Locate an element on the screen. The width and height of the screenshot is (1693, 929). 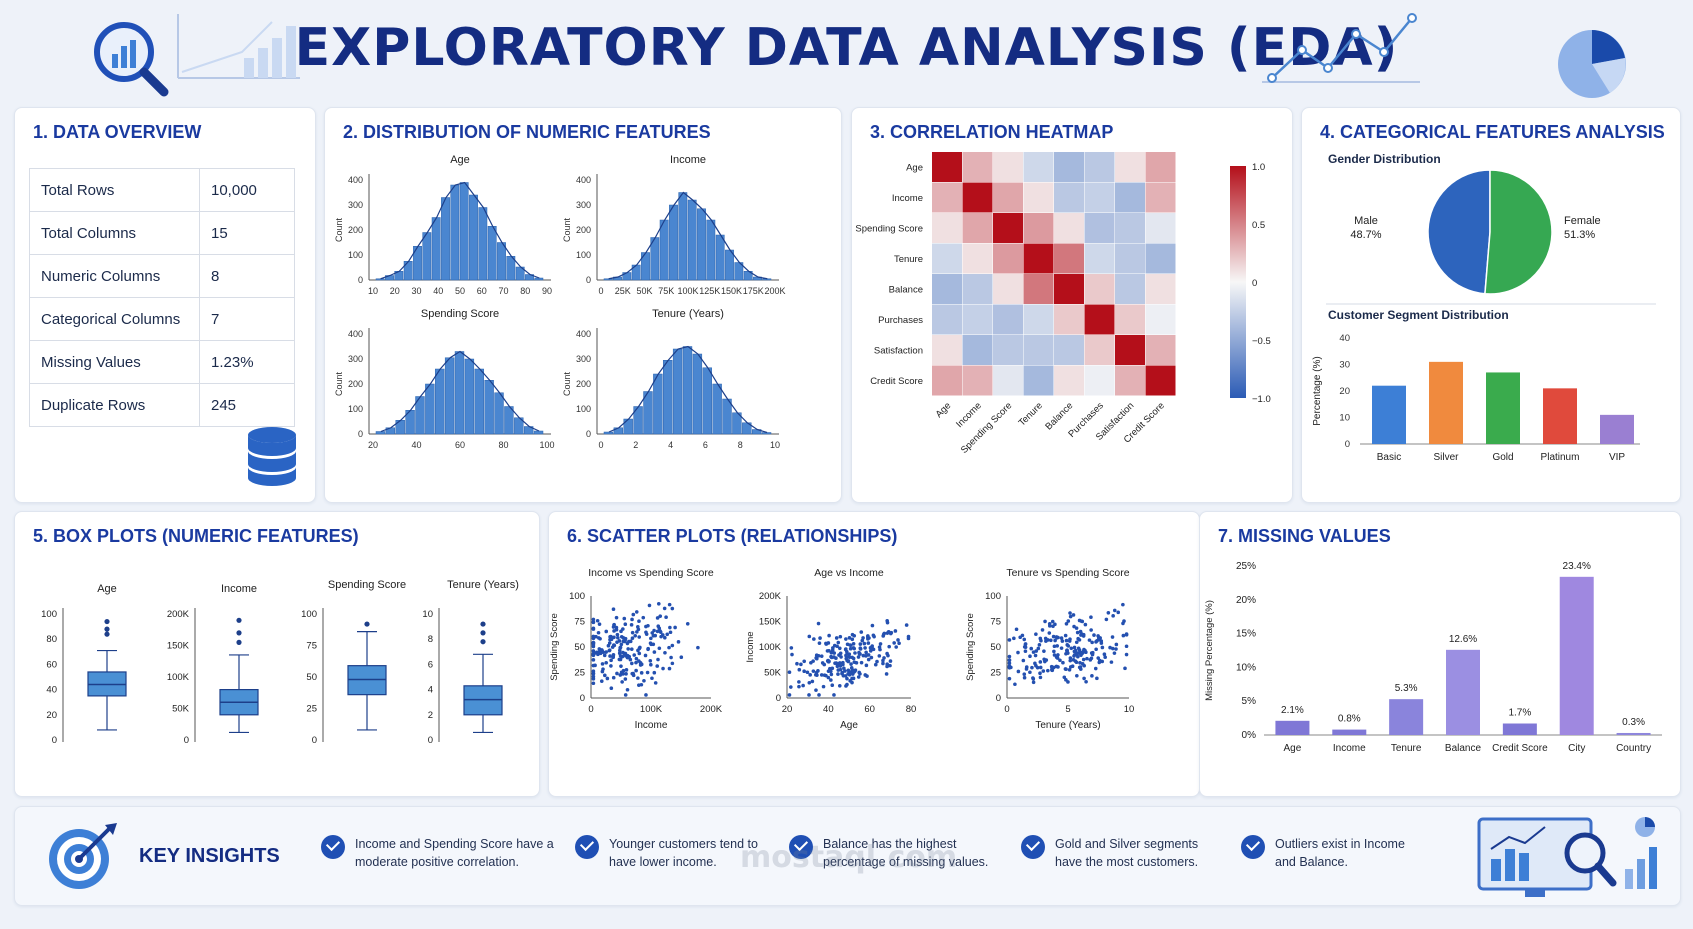
hist-xtick: 20 is located at coordinates (373, 445).